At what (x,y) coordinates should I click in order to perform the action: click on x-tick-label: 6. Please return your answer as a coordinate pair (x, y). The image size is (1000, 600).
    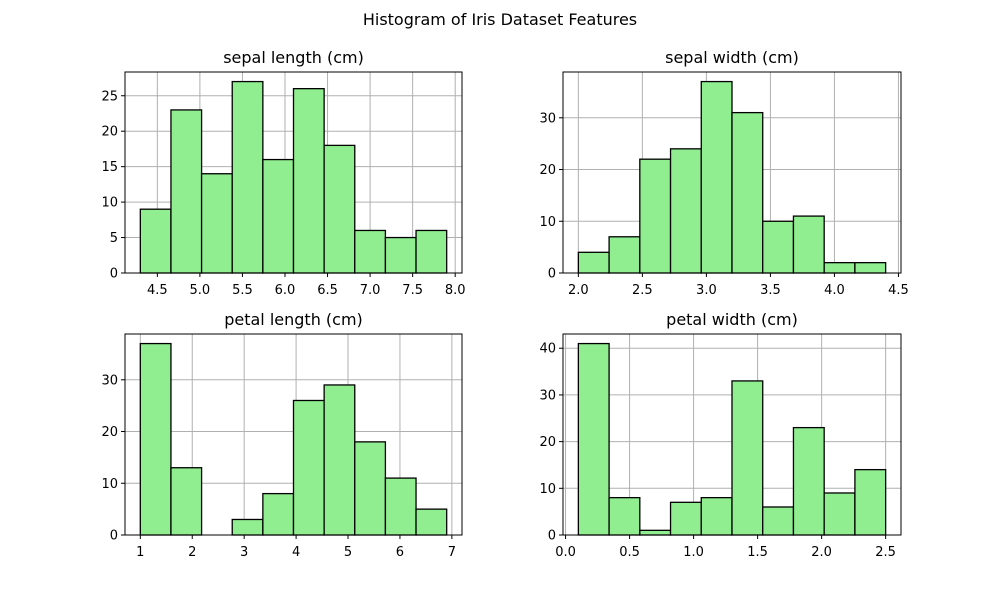
    Looking at the image, I should click on (400, 552).